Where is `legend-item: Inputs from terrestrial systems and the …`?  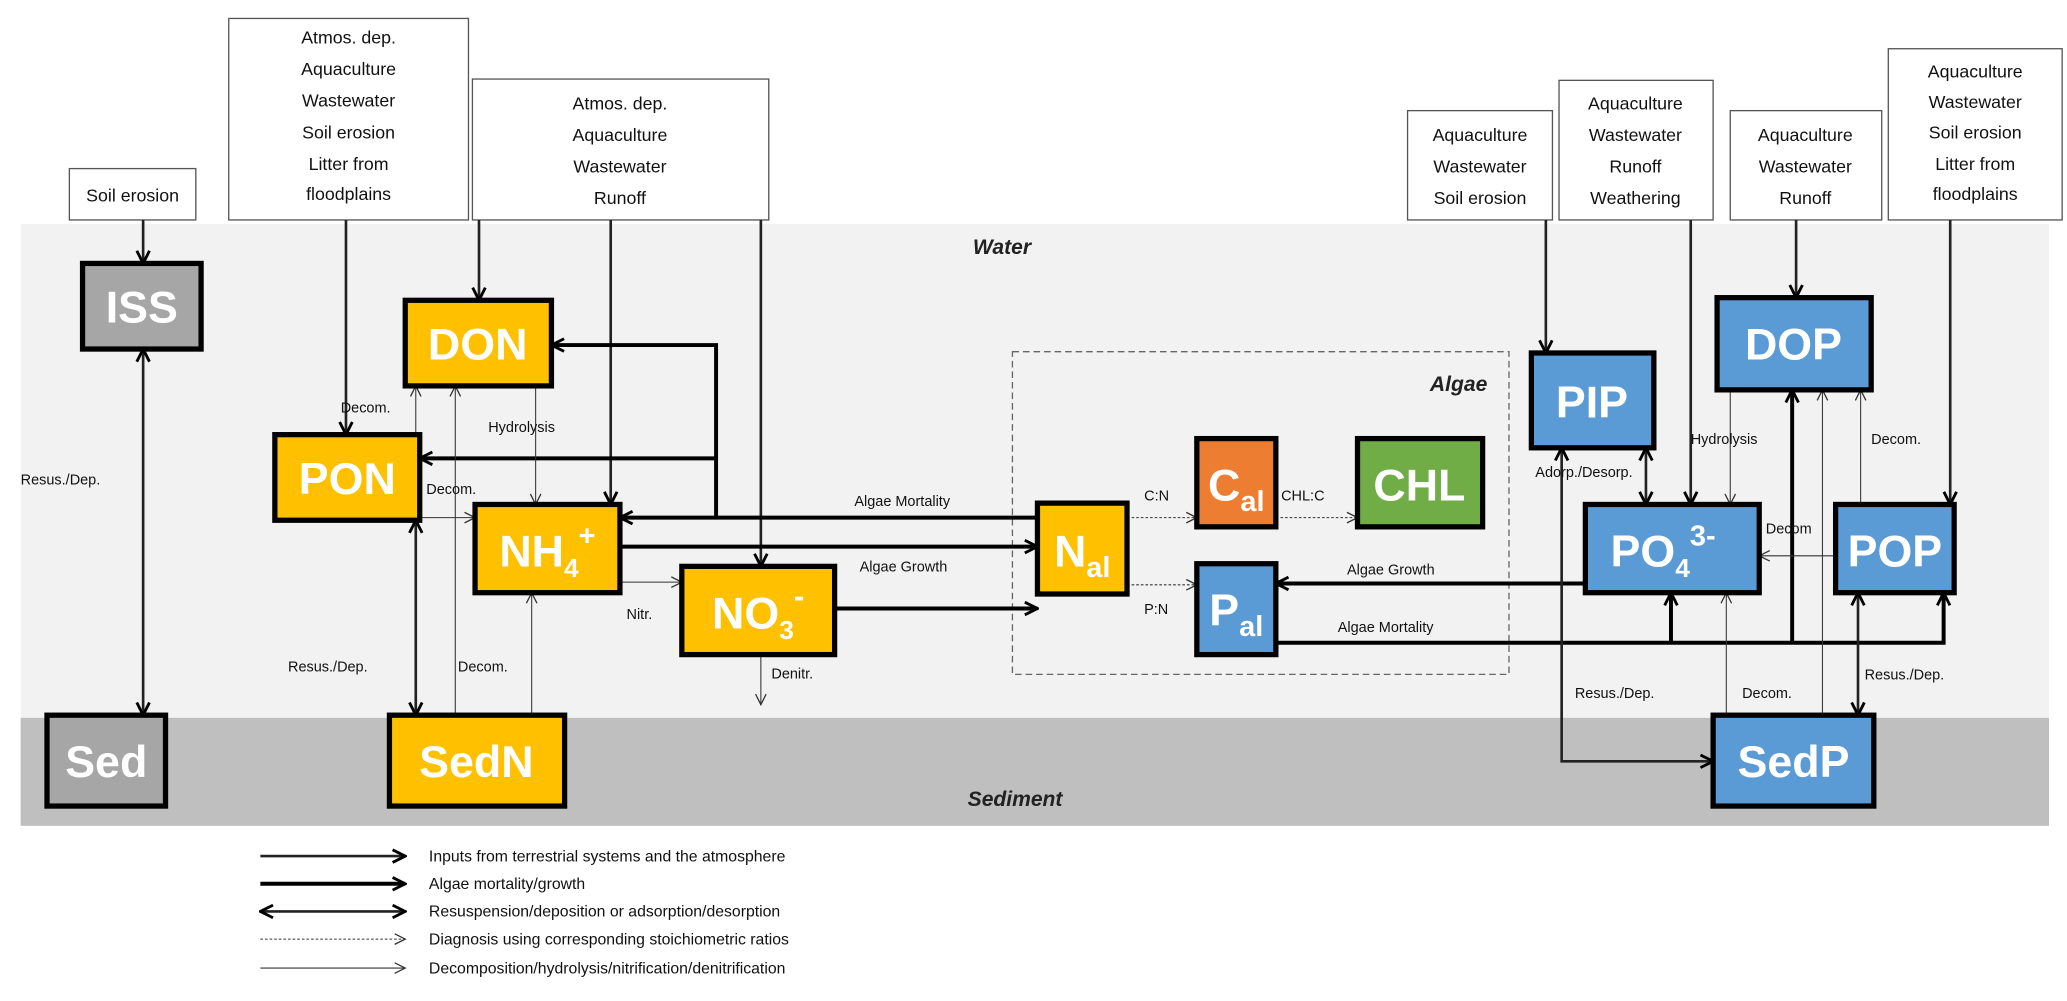 legend-item: Inputs from terrestrial systems and the … is located at coordinates (607, 856).